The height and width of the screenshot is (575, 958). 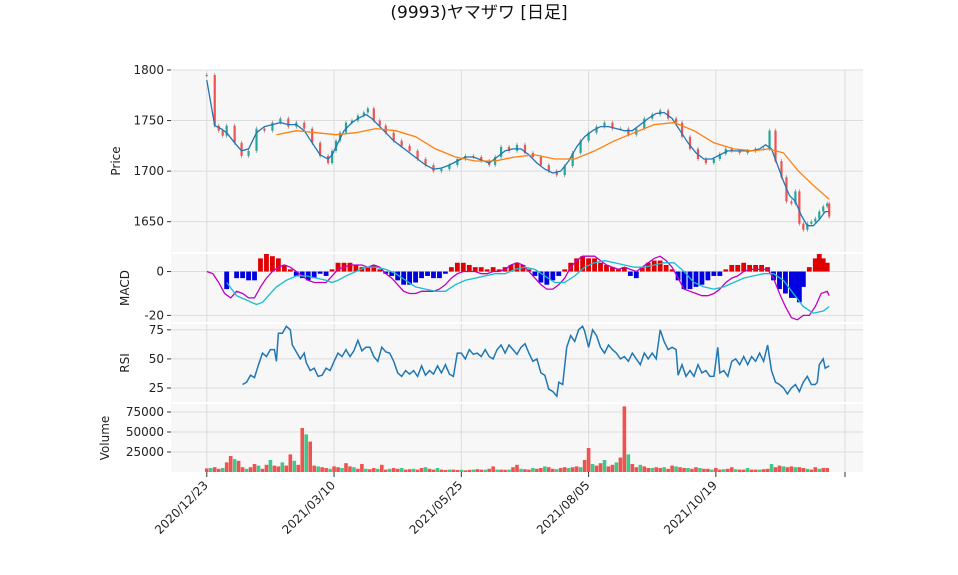 What do you see at coordinates (436, 507) in the screenshot?
I see `x-tick-label: 2021/05/25` at bounding box center [436, 507].